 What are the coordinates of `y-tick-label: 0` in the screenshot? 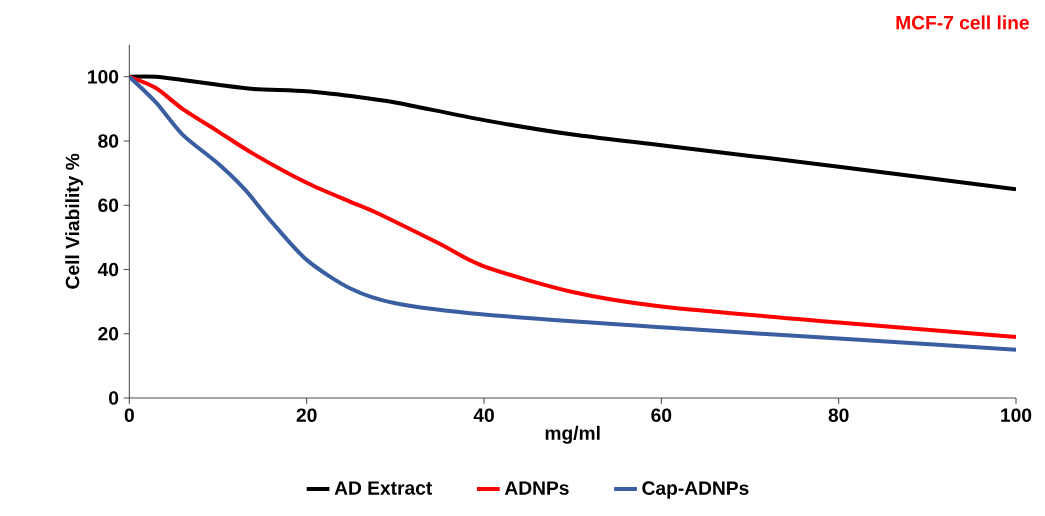 It's located at (114, 398).